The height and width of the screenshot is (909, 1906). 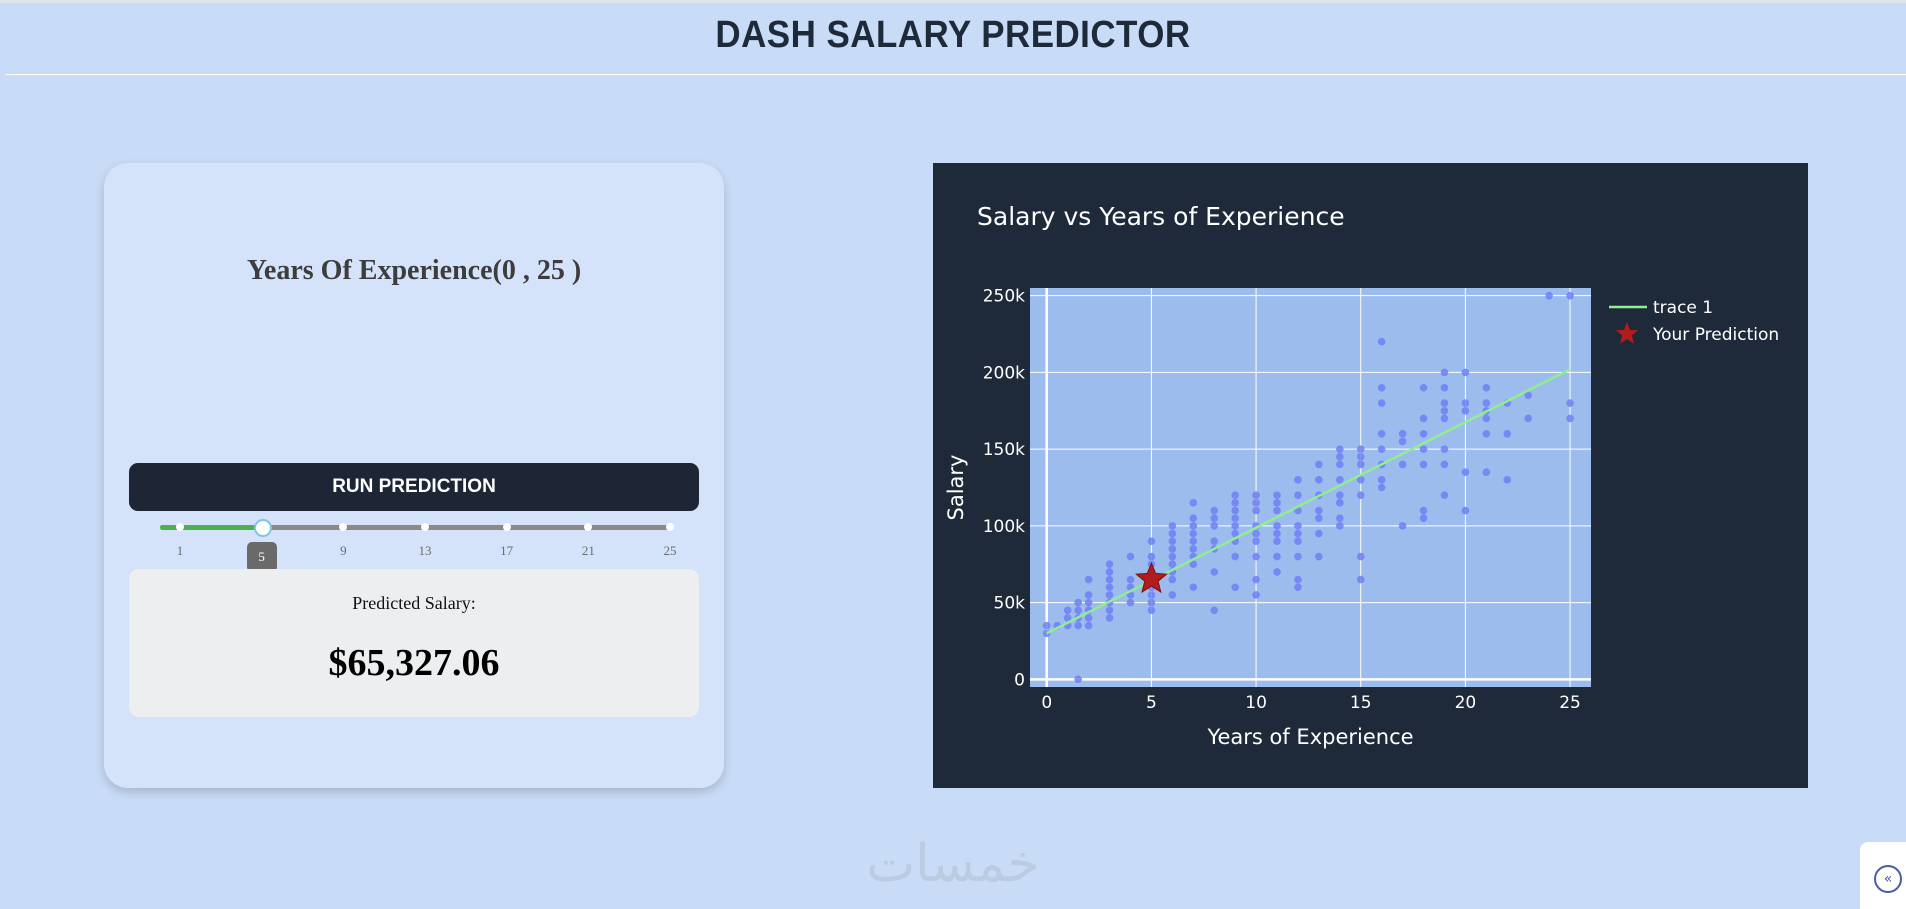 I want to click on run-prediction-button: RUN PREDICTION, so click(x=414, y=487).